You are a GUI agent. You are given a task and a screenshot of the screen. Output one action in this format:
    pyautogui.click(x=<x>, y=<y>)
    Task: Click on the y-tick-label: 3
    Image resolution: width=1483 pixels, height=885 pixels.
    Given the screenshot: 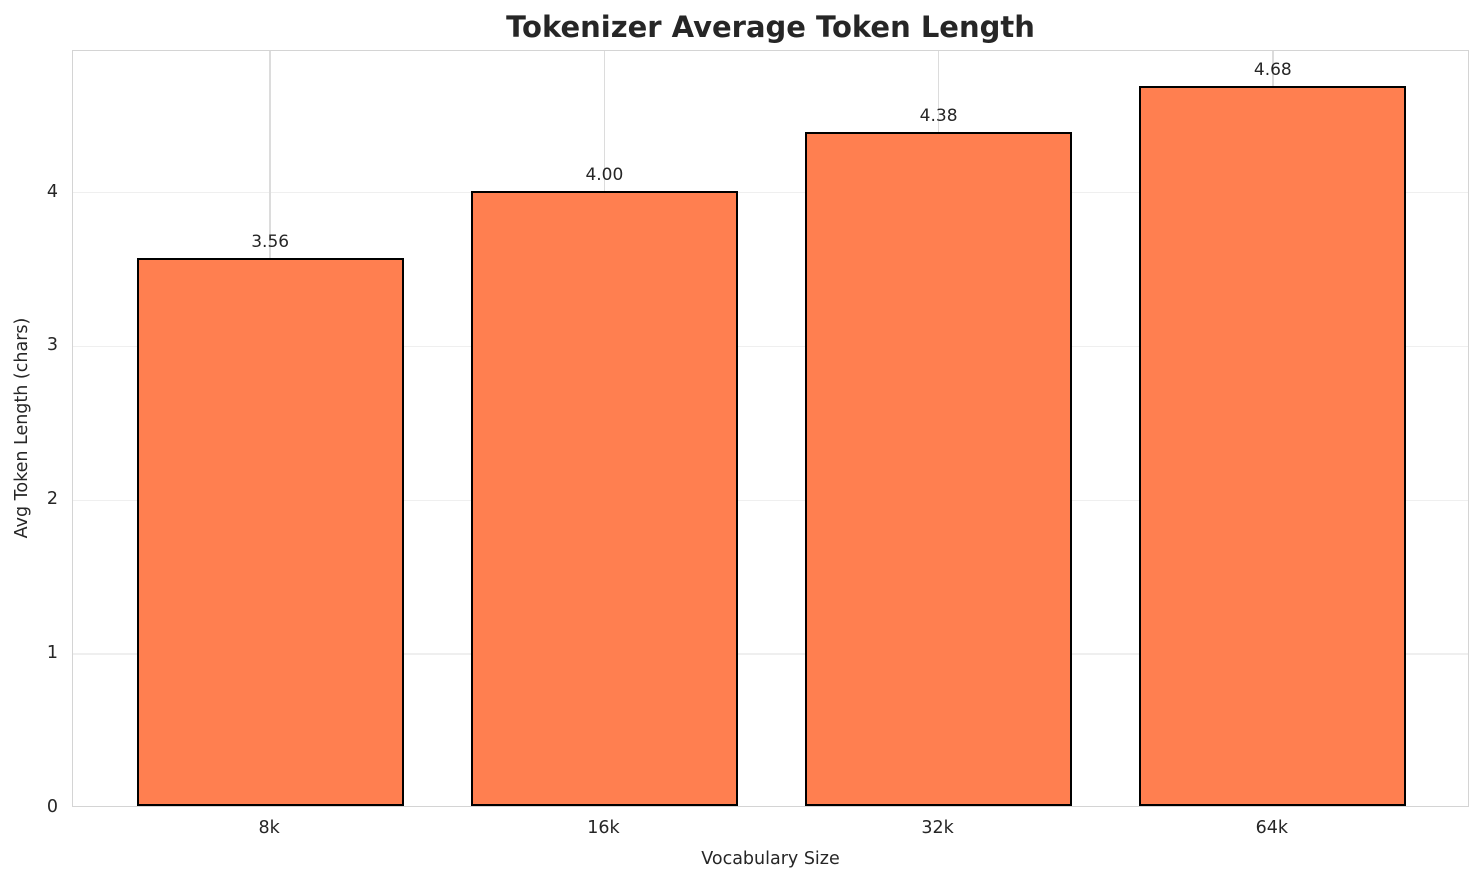 What is the action you would take?
    pyautogui.click(x=52, y=345)
    